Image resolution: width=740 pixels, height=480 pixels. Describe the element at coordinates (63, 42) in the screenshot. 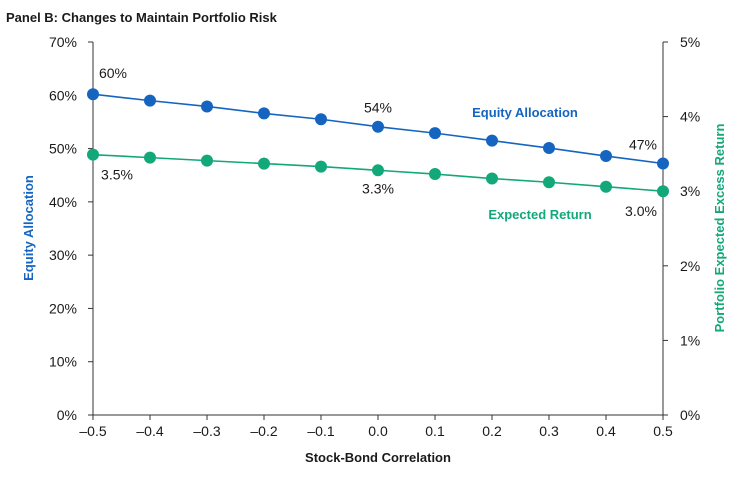

I see `left-tick-label: 70%` at that location.